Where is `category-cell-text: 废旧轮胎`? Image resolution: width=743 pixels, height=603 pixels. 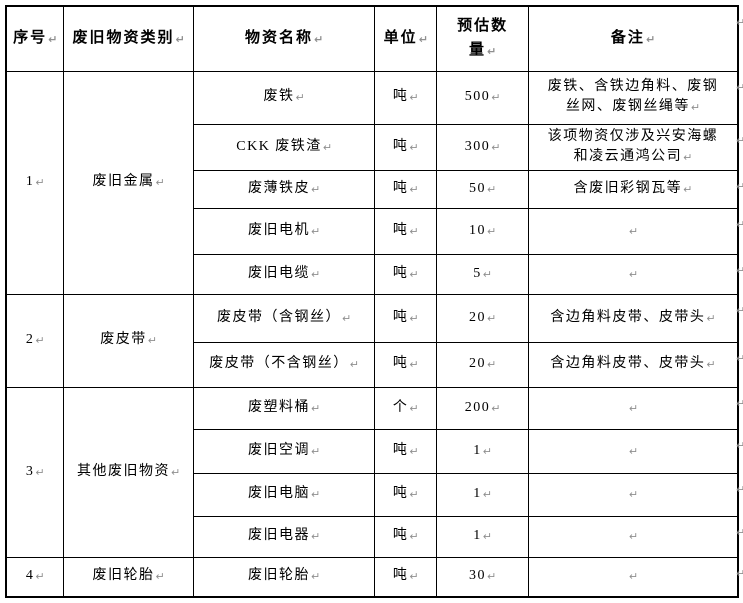 category-cell-text: 废旧轮胎 is located at coordinates (123, 576).